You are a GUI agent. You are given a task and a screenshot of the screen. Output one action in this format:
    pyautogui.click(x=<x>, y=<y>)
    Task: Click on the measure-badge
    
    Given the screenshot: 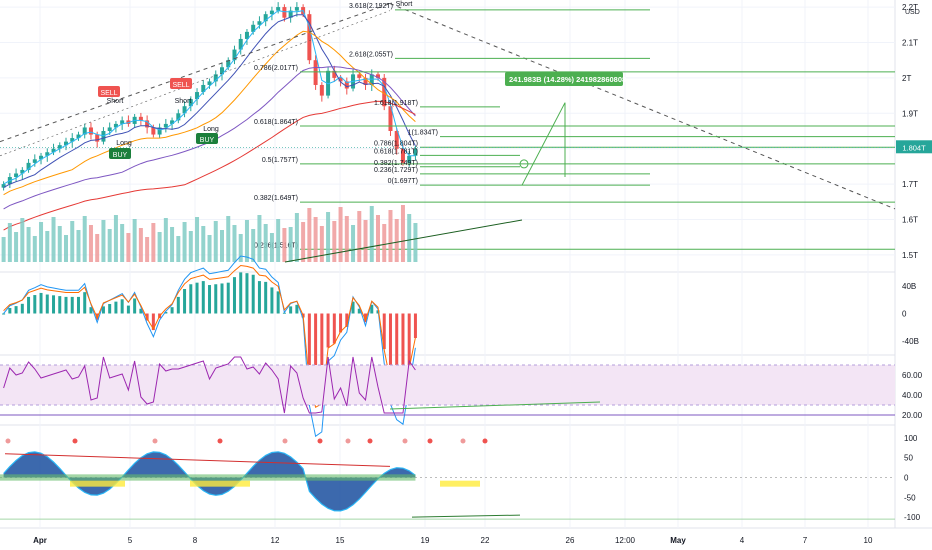 What is the action you would take?
    pyautogui.click(x=564, y=79)
    